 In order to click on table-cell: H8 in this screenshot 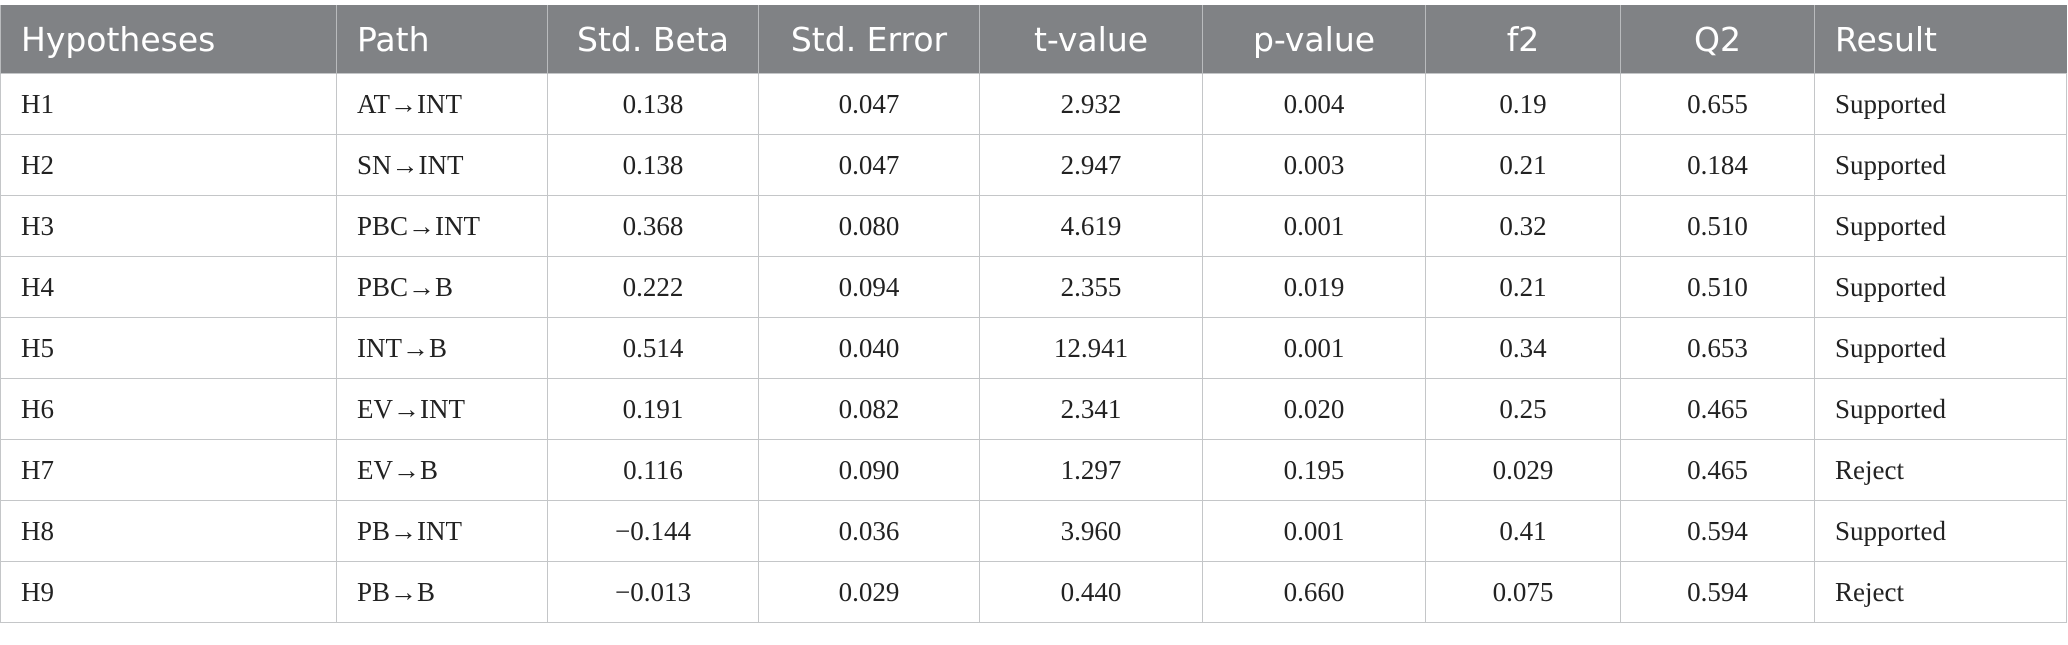, I will do `click(168, 531)`.